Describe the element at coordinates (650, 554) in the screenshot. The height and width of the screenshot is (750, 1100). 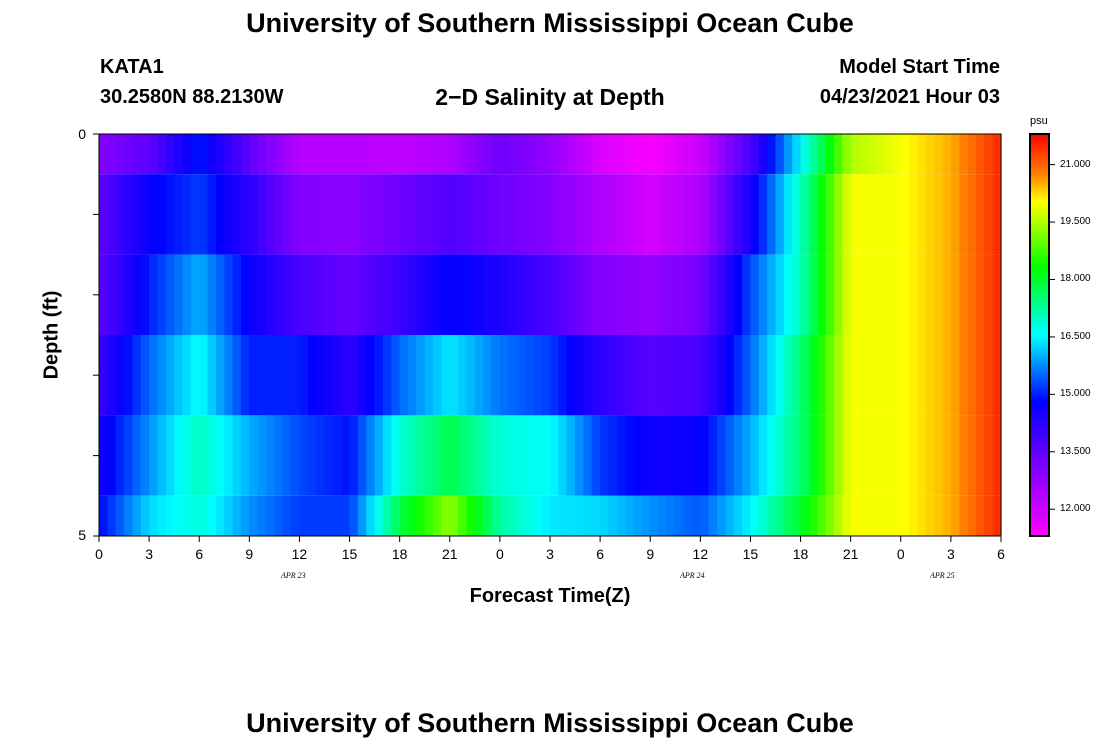
I see `x-tick-label: 9` at that location.